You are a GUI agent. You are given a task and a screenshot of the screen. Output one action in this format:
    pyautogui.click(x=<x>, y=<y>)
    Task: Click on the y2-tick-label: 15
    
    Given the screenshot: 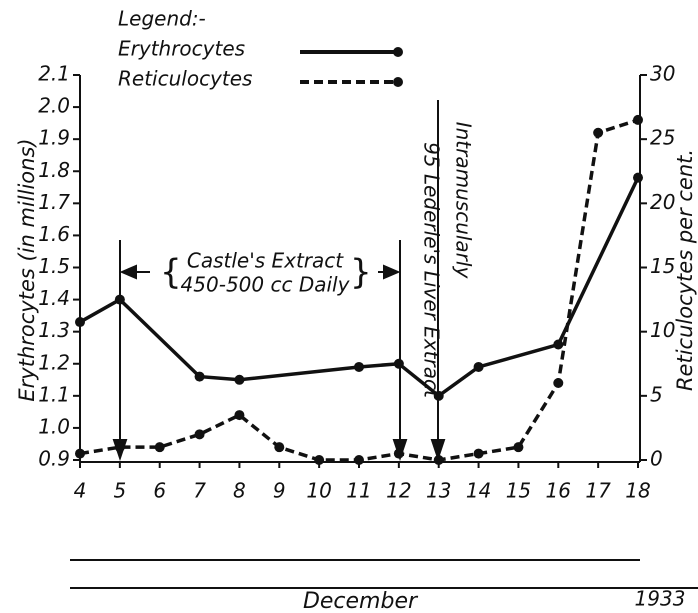 What is the action you would take?
    pyautogui.click(x=662, y=266)
    